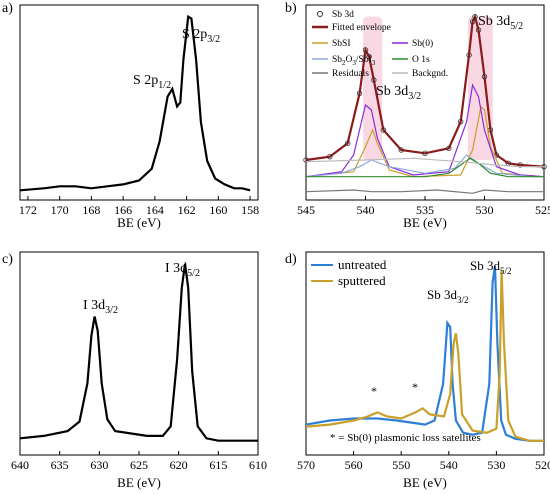 Image resolution: width=550 pixels, height=494 pixels. Describe the element at coordinates (218, 465) in the screenshot. I see `panel-c-xtick-label-5: 615` at that location.